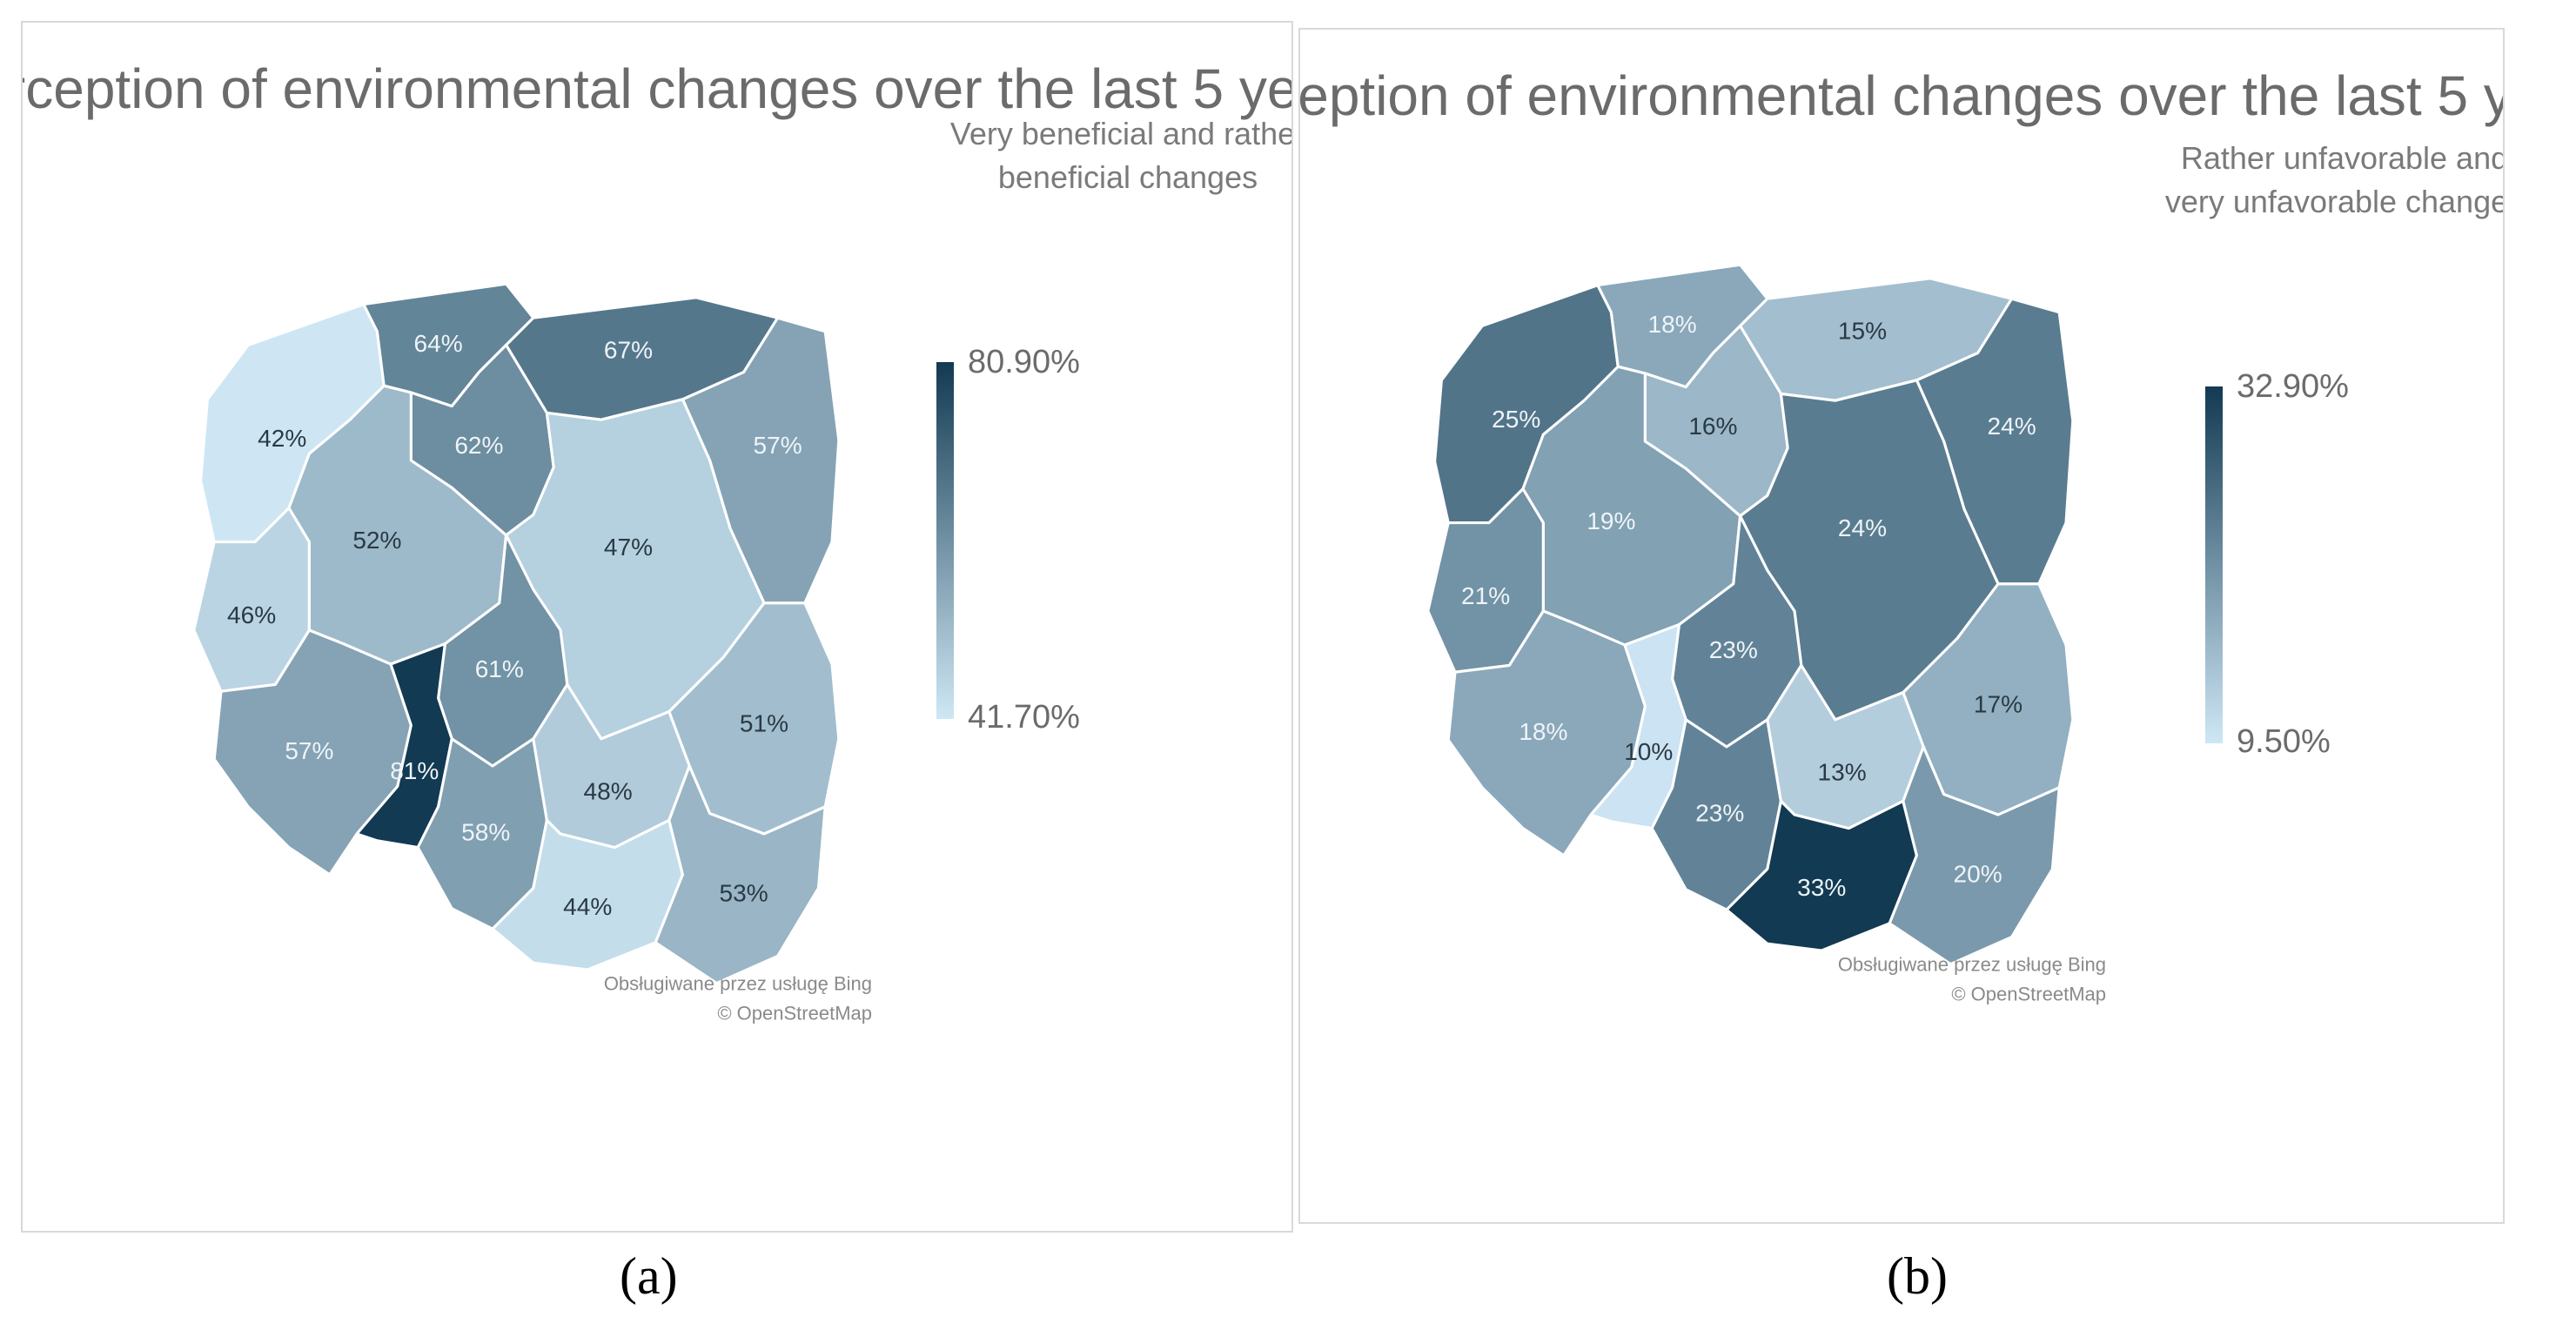 The height and width of the screenshot is (1337, 2576). What do you see at coordinates (1978, 874) in the screenshot?
I see `region-label-podkarpackie: 20%` at bounding box center [1978, 874].